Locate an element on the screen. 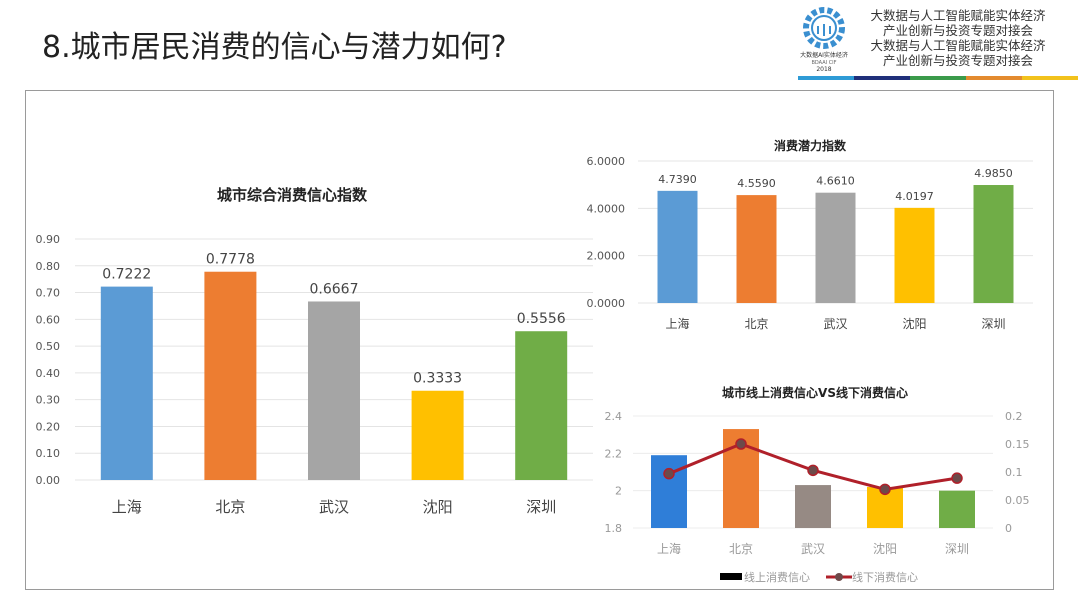 Image resolution: width=1080 pixels, height=609 pixels. y-tick-label: 0.90 is located at coordinates (48, 239).